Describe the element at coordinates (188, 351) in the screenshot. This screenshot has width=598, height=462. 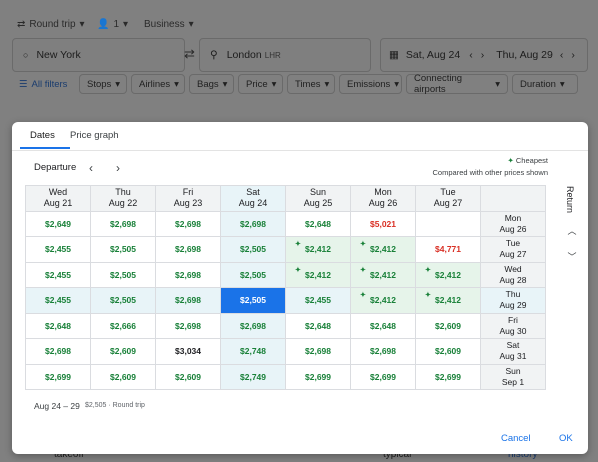
I see `price-cell: $3,034` at that location.